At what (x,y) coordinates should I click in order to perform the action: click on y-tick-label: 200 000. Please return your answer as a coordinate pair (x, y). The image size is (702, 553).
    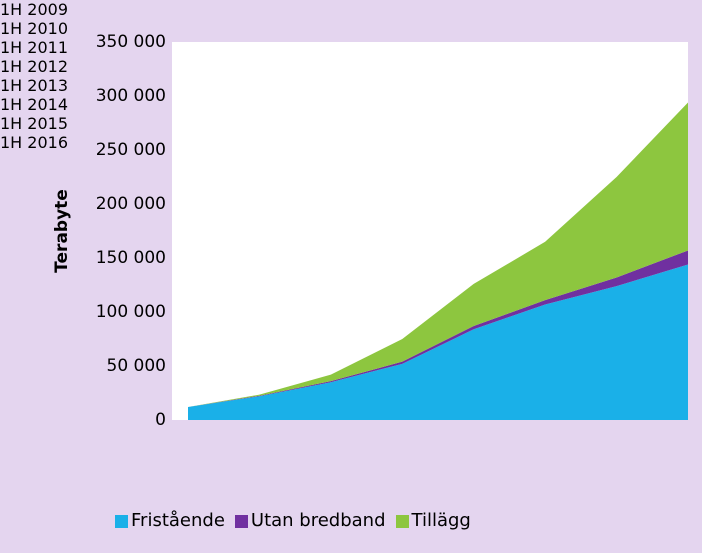
    Looking at the image, I should click on (131, 204).